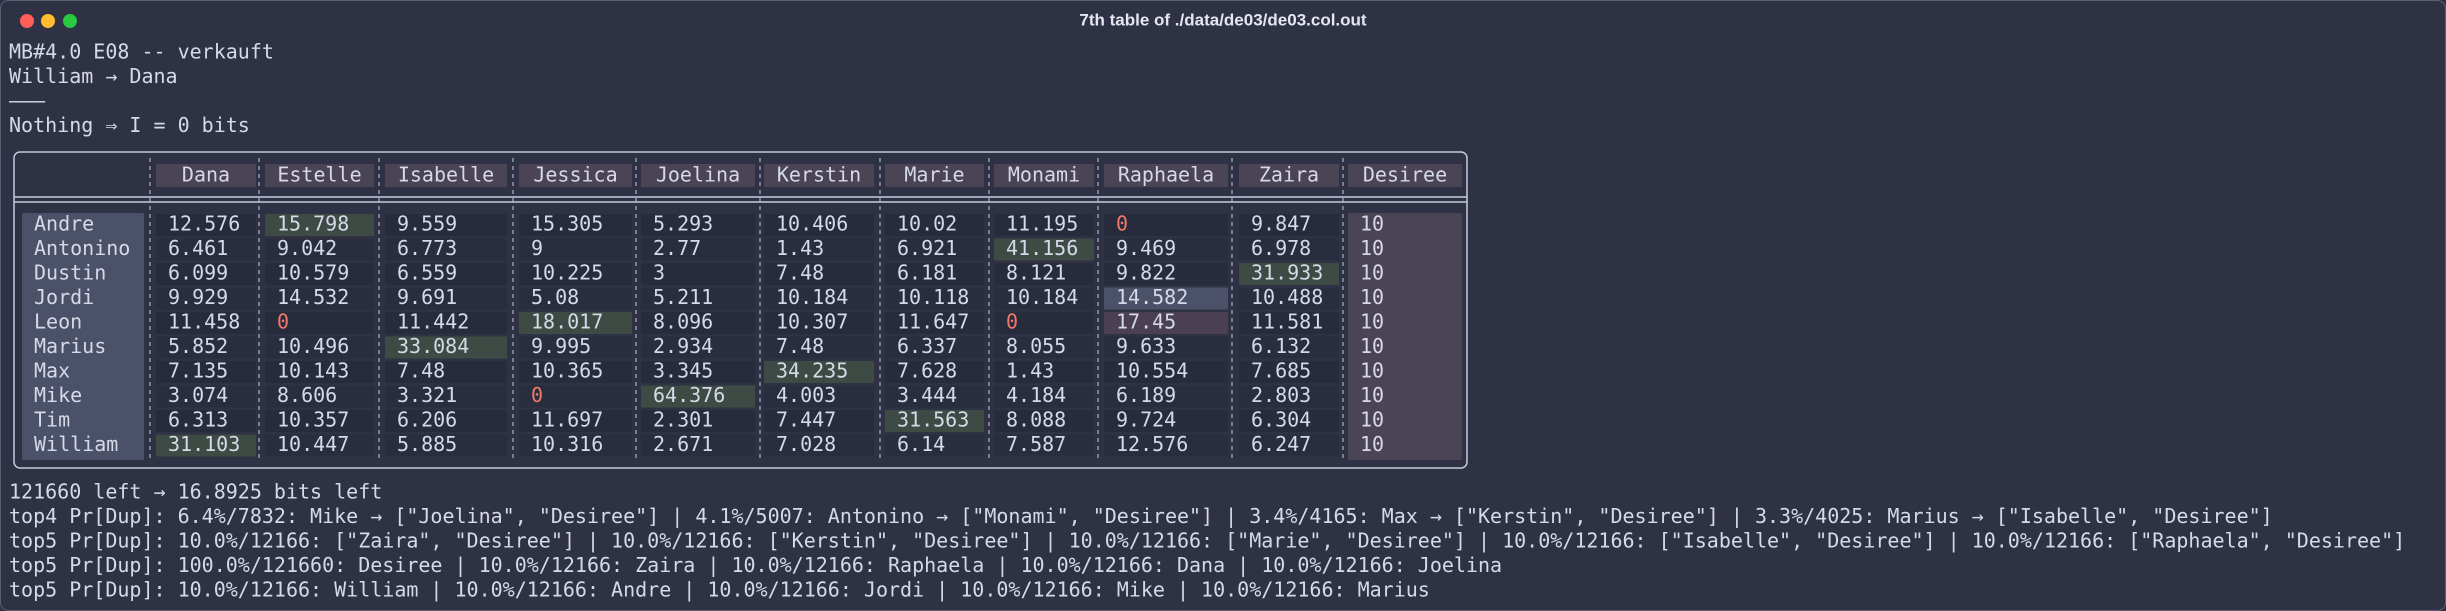 The image size is (2446, 611). What do you see at coordinates (198, 346) in the screenshot?
I see `table-cell: 5.852` at bounding box center [198, 346].